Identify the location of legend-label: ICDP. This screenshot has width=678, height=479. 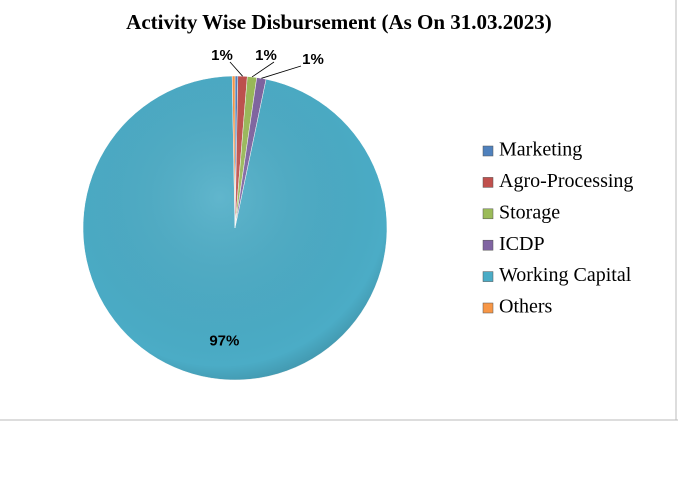
(522, 244).